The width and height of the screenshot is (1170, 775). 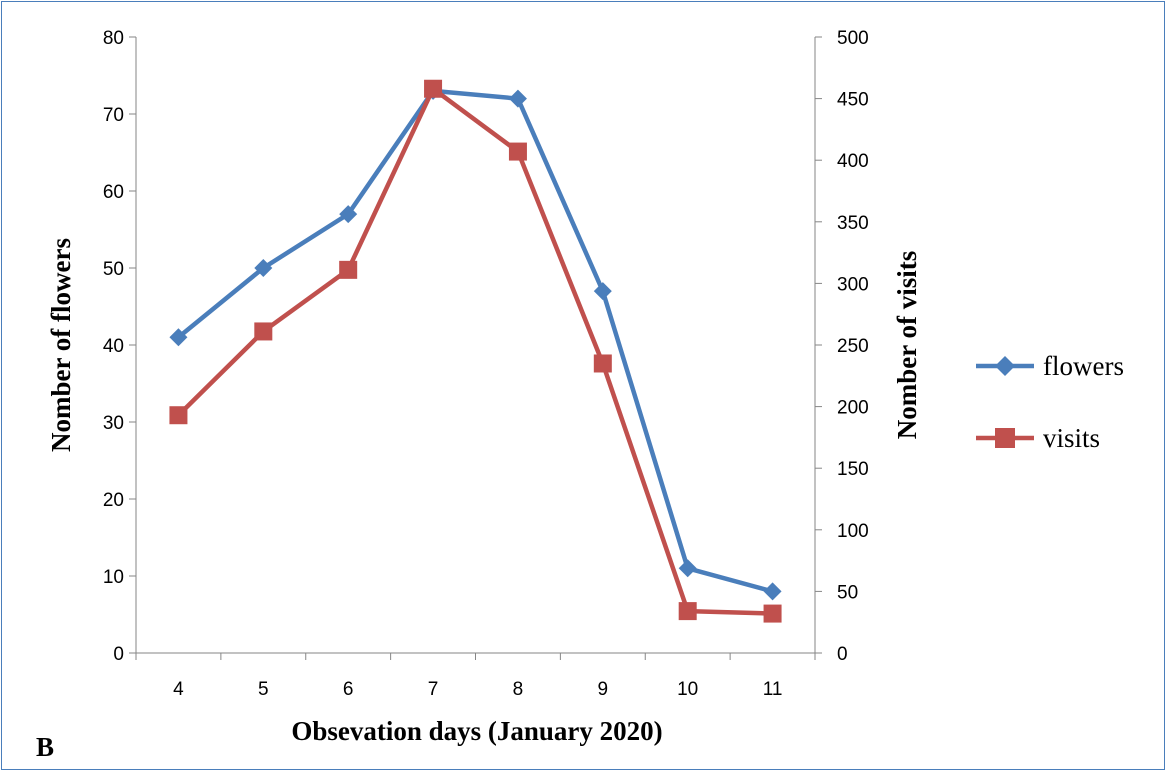 What do you see at coordinates (518, 689) in the screenshot?
I see `x-tick-label: 8` at bounding box center [518, 689].